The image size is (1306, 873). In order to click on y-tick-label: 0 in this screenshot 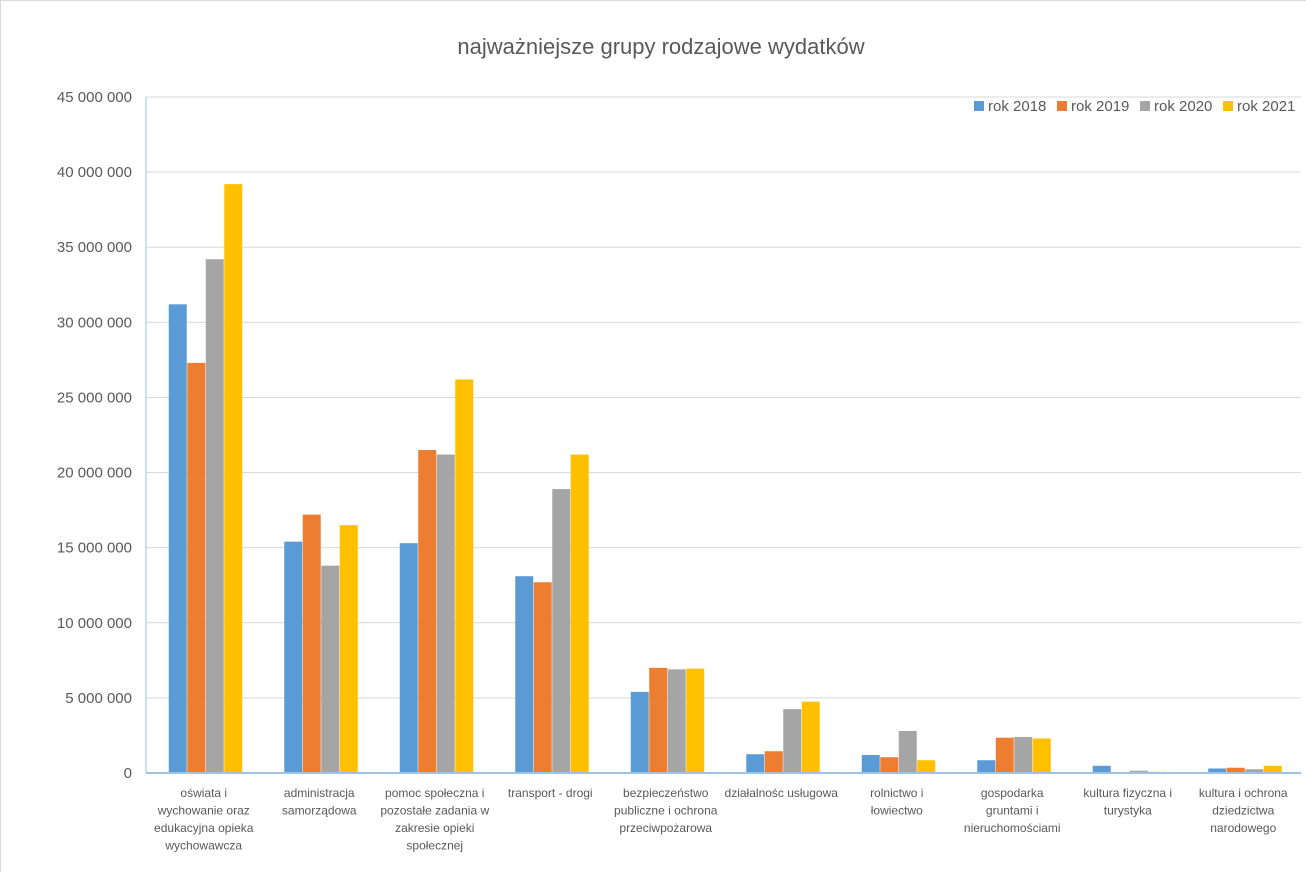, I will do `click(128, 773)`.